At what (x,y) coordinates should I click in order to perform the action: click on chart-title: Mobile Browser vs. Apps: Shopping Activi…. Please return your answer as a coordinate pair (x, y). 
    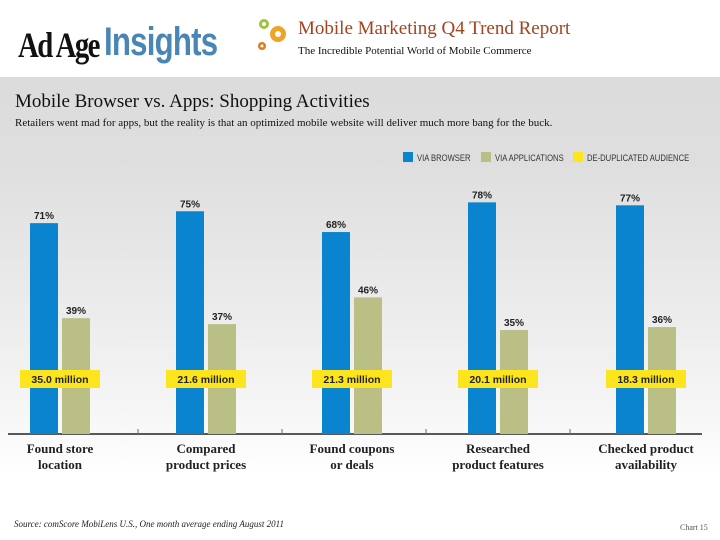
    Looking at the image, I should click on (192, 101).